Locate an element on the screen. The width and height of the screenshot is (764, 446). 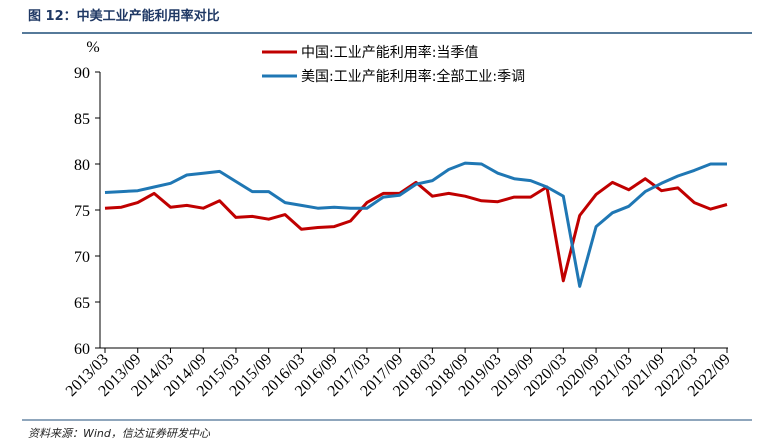
y-tick-label: 60 is located at coordinates (82, 349).